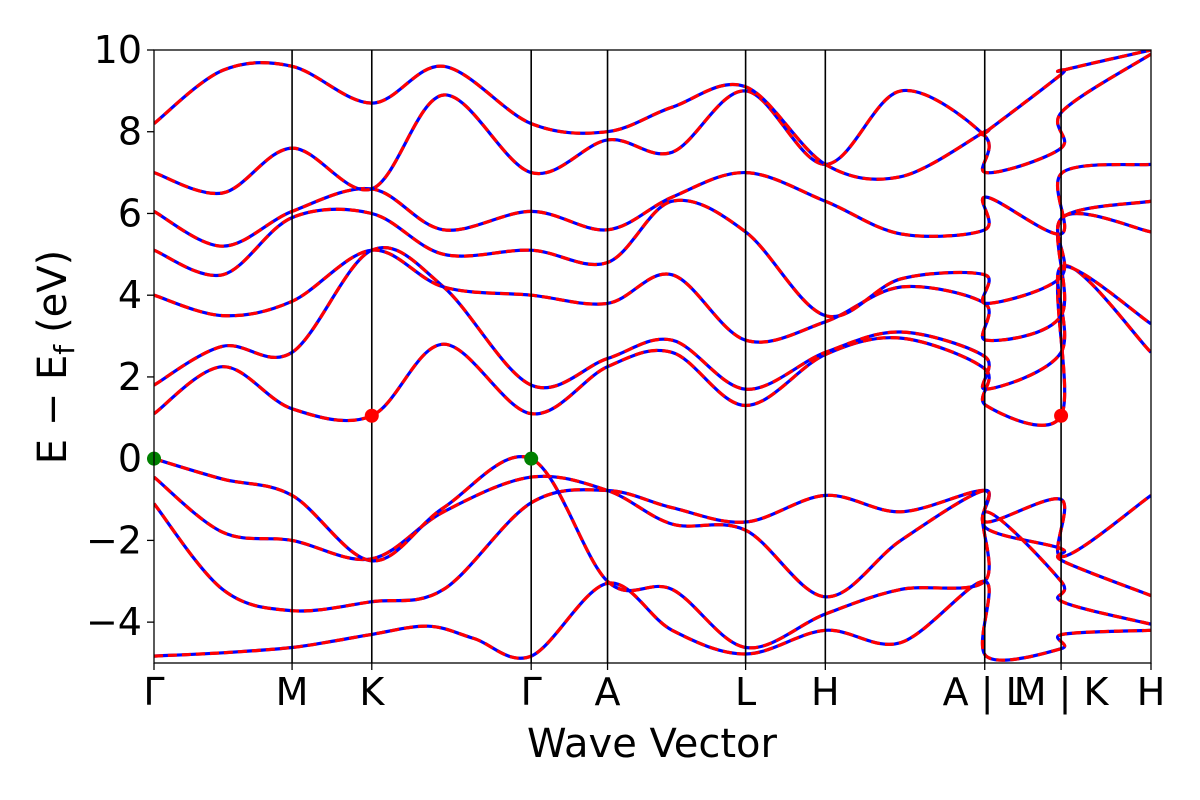 The image size is (1200, 800). I want to click on y-tick-label: 4, so click(130, 295).